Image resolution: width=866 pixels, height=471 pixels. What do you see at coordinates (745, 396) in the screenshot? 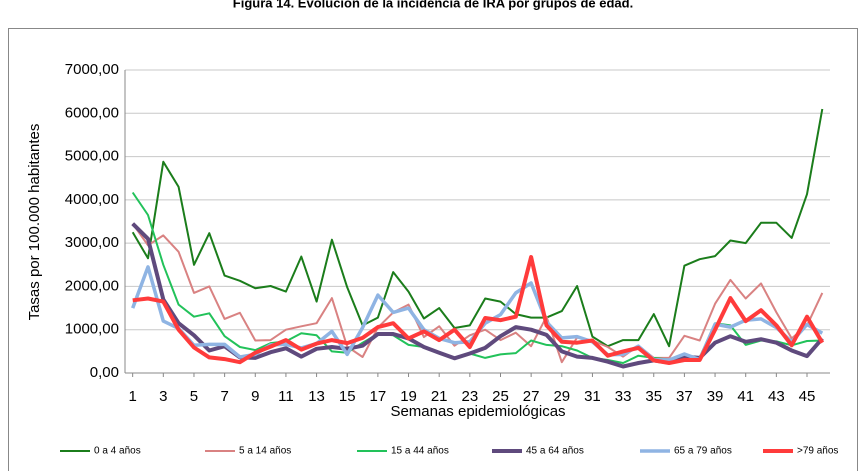
I see `x-tick-label: 41` at bounding box center [745, 396].